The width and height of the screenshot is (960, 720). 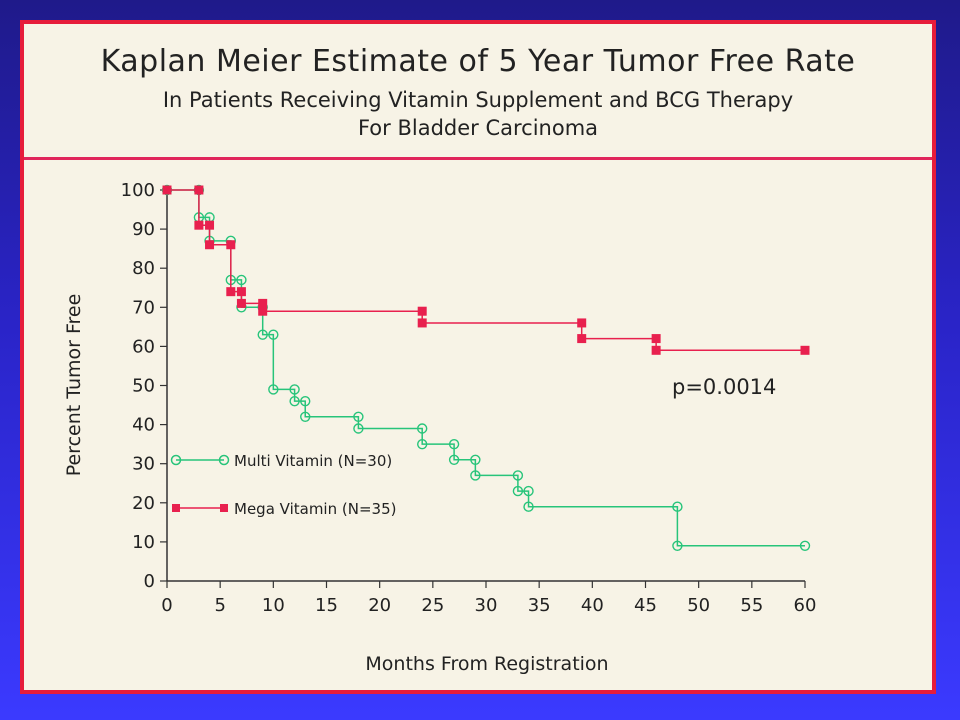 What do you see at coordinates (149, 581) in the screenshot?
I see `y-tick-label: 0` at bounding box center [149, 581].